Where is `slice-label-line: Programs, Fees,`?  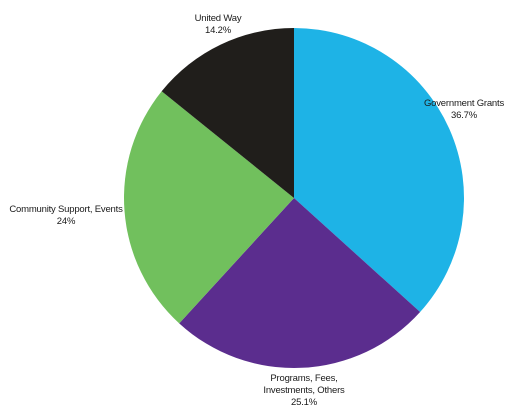 slice-label-line: Programs, Fees, is located at coordinates (303, 378).